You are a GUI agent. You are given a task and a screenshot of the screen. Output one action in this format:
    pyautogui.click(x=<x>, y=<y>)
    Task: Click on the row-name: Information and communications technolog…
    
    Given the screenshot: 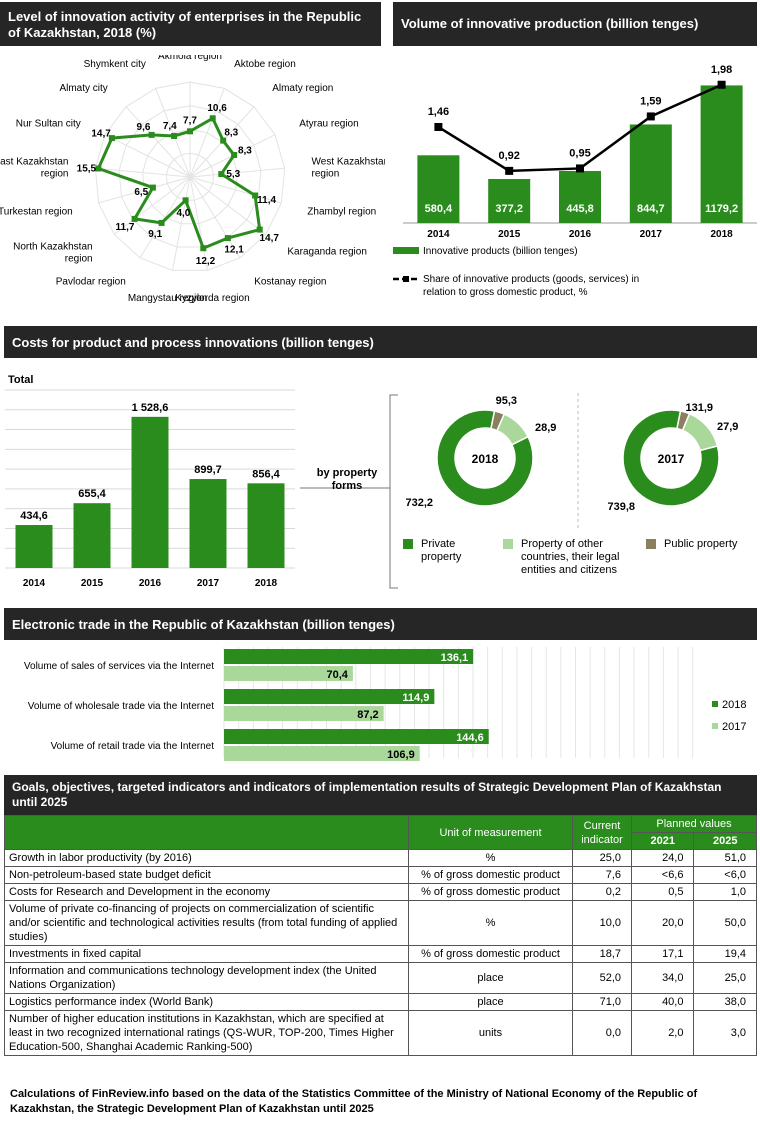 What is the action you would take?
    pyautogui.click(x=206, y=978)
    